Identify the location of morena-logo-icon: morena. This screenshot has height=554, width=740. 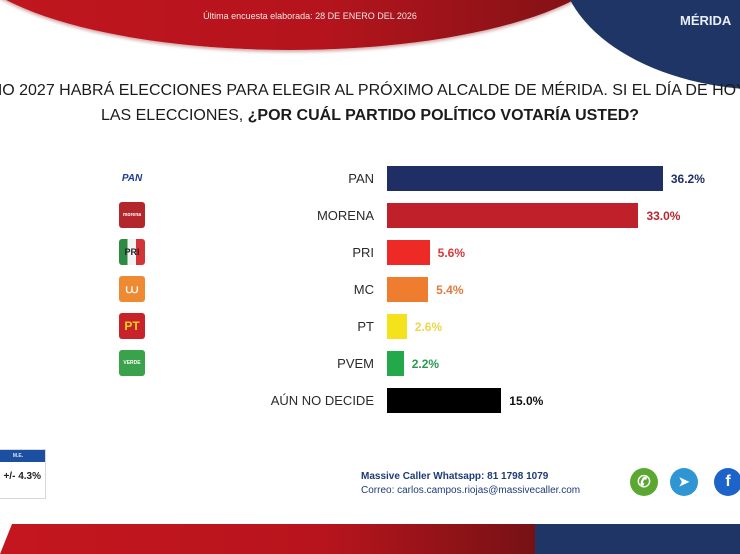
(132, 215).